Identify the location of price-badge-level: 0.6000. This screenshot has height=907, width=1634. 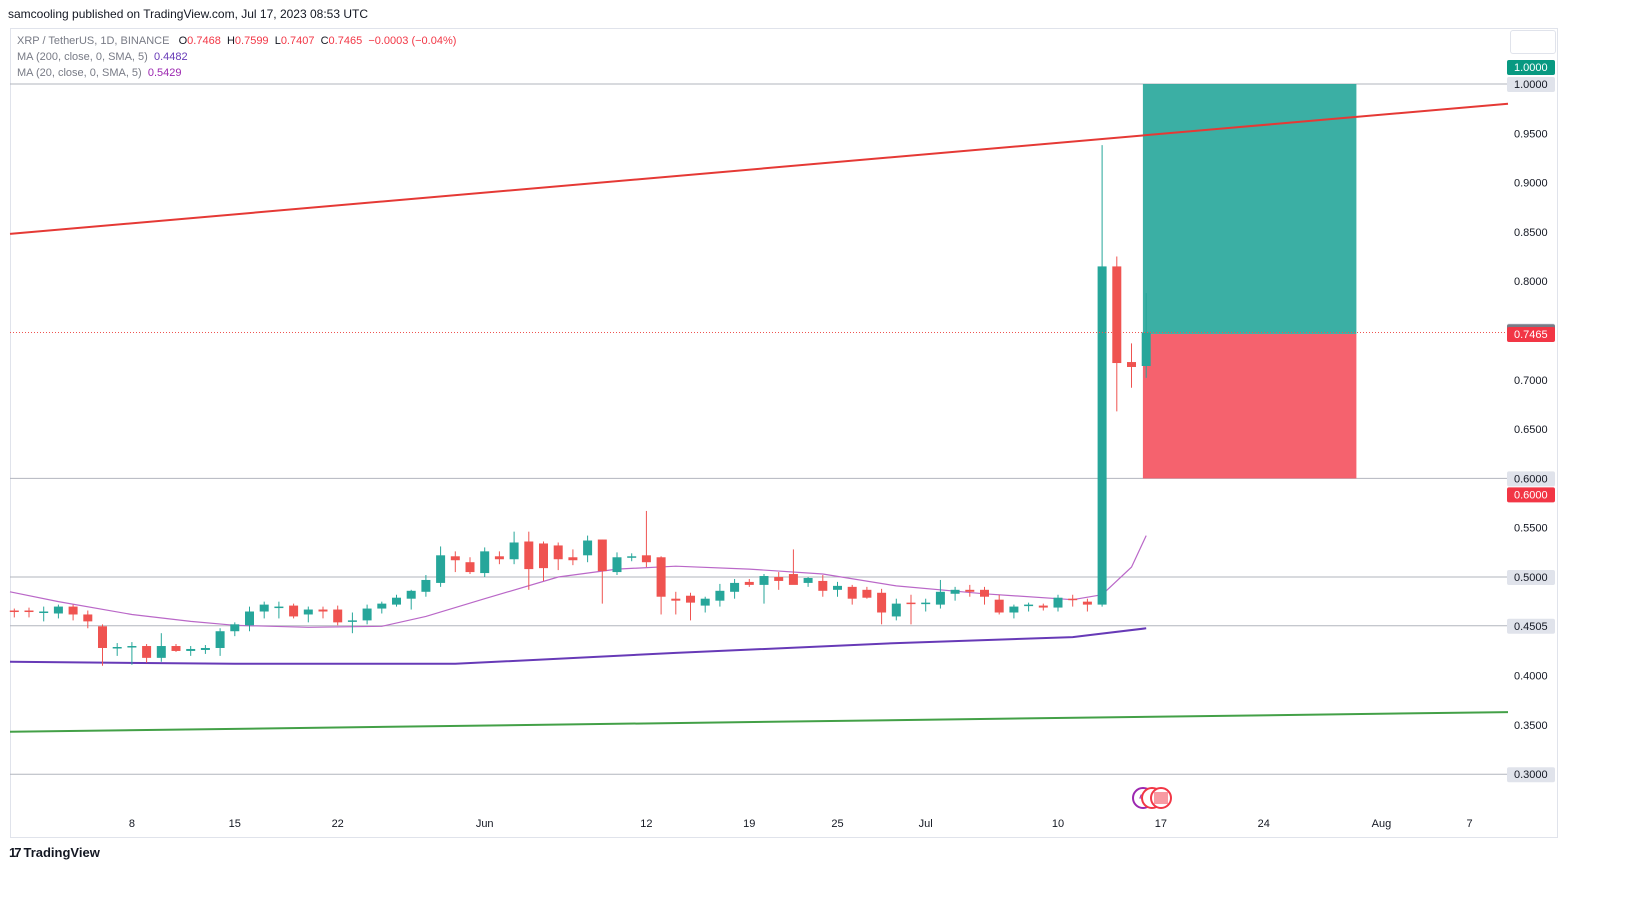
(1531, 479).